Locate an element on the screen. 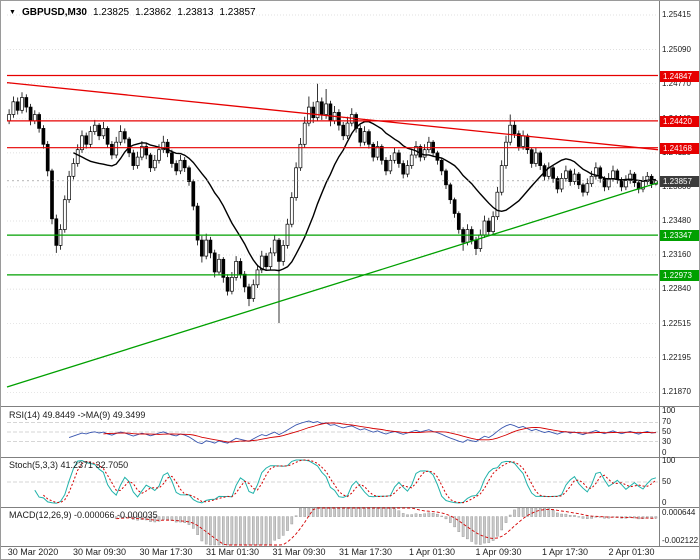 This screenshot has height=560, width=700. low-value: 1.23813 is located at coordinates (195, 12).